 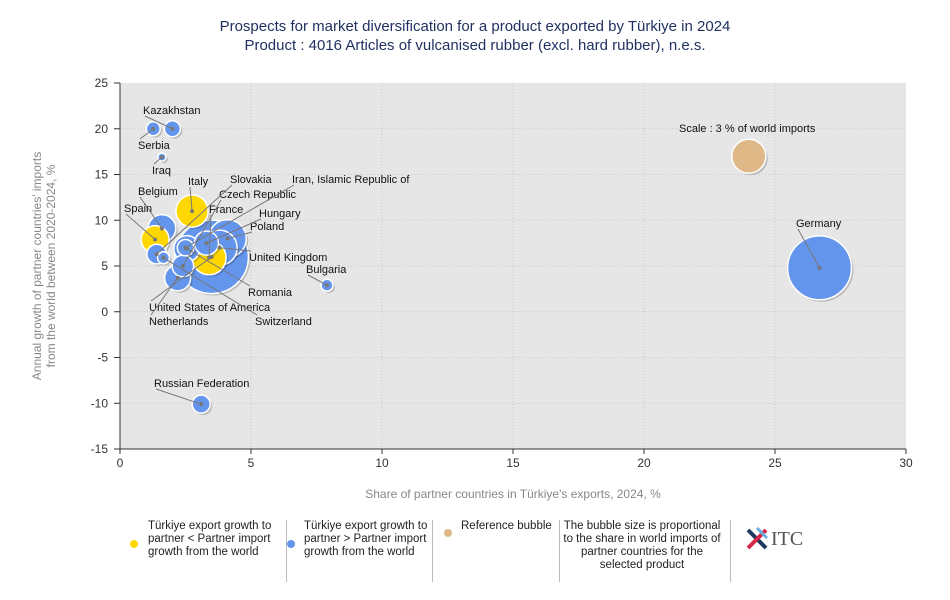 I want to click on data-label: Romania, so click(x=270, y=293).